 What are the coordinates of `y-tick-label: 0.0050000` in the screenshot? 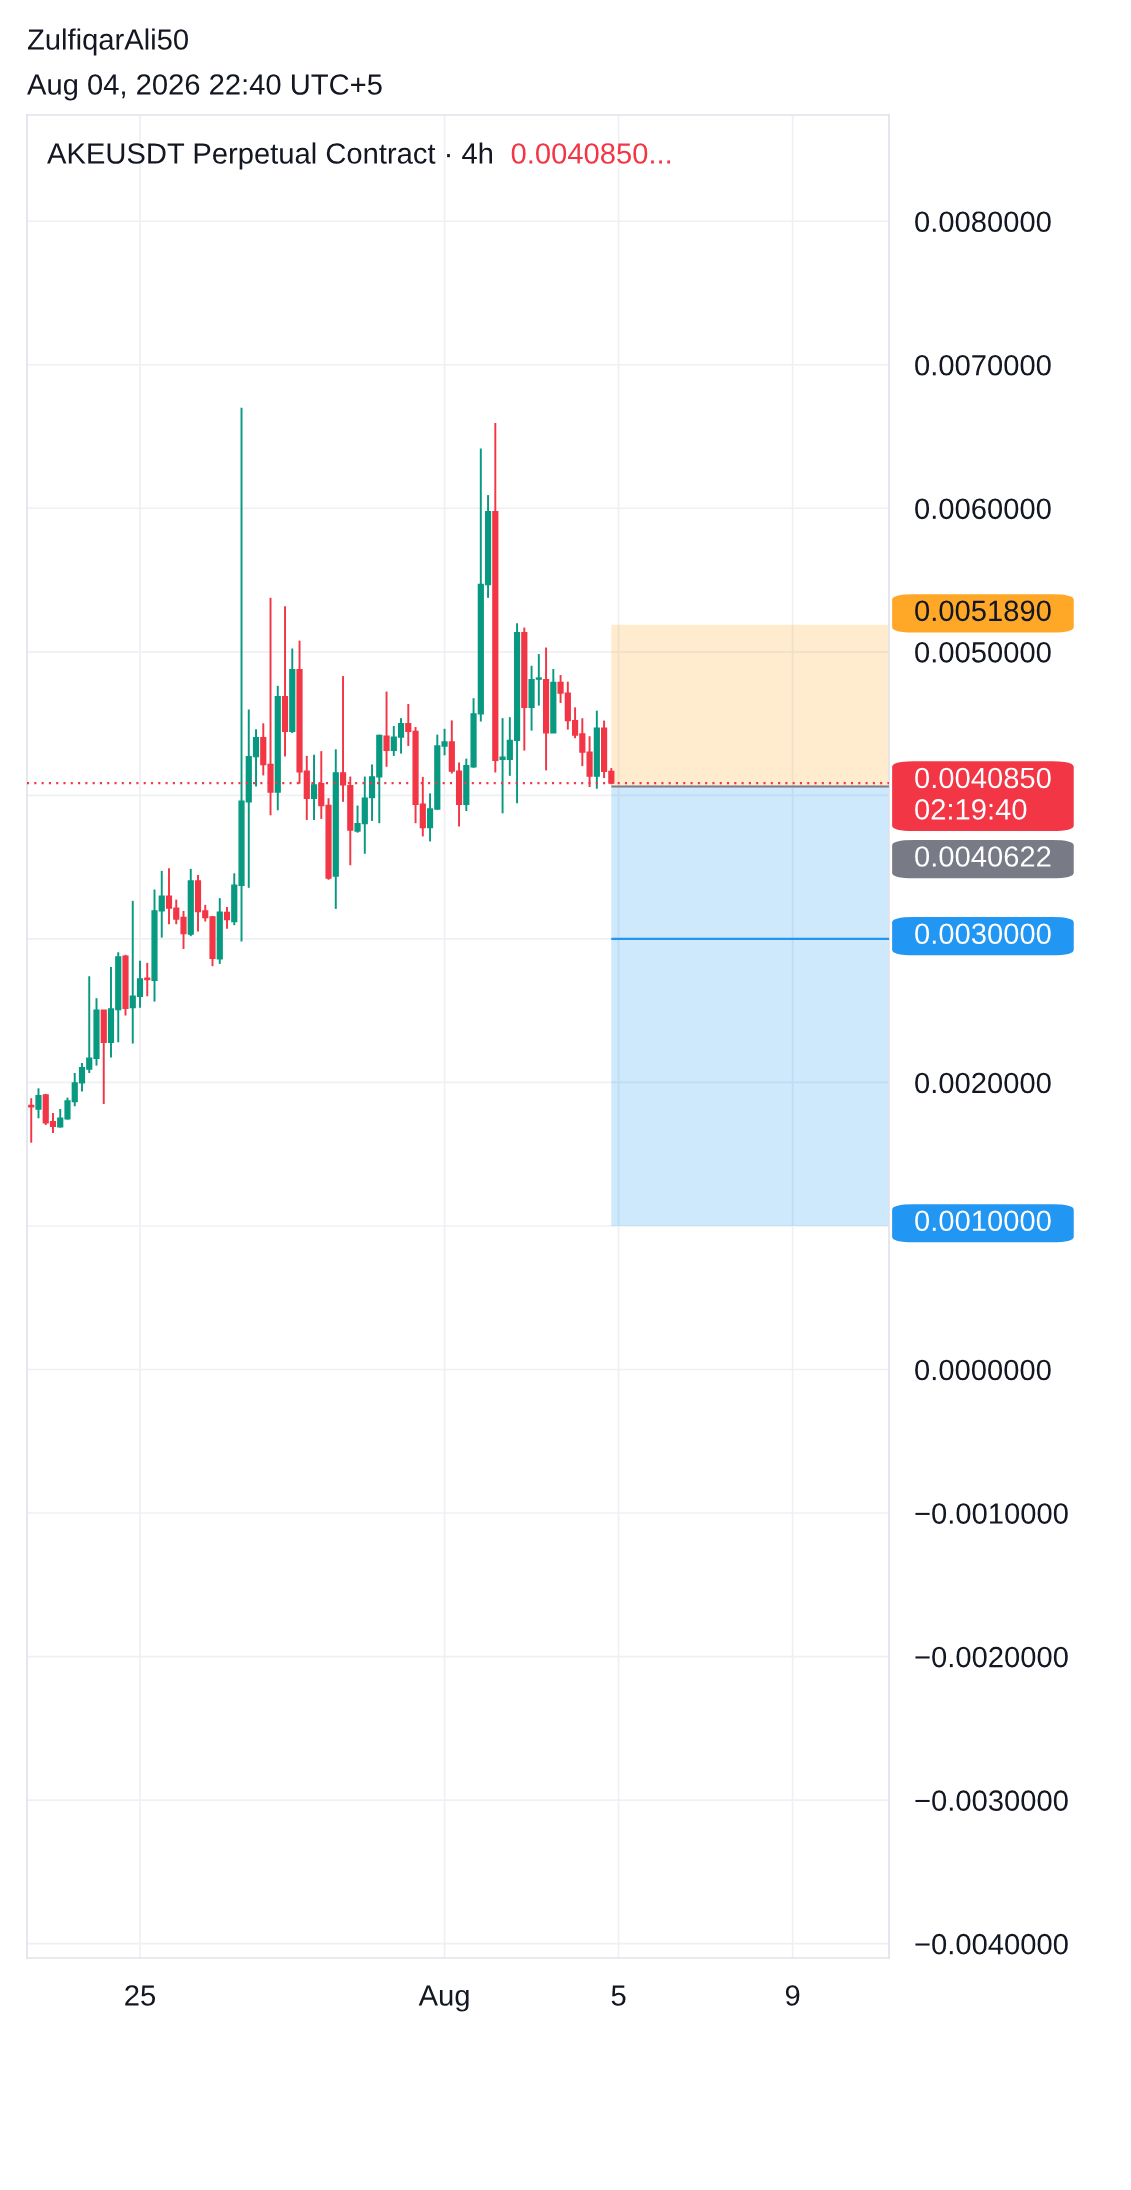 It's located at (983, 652).